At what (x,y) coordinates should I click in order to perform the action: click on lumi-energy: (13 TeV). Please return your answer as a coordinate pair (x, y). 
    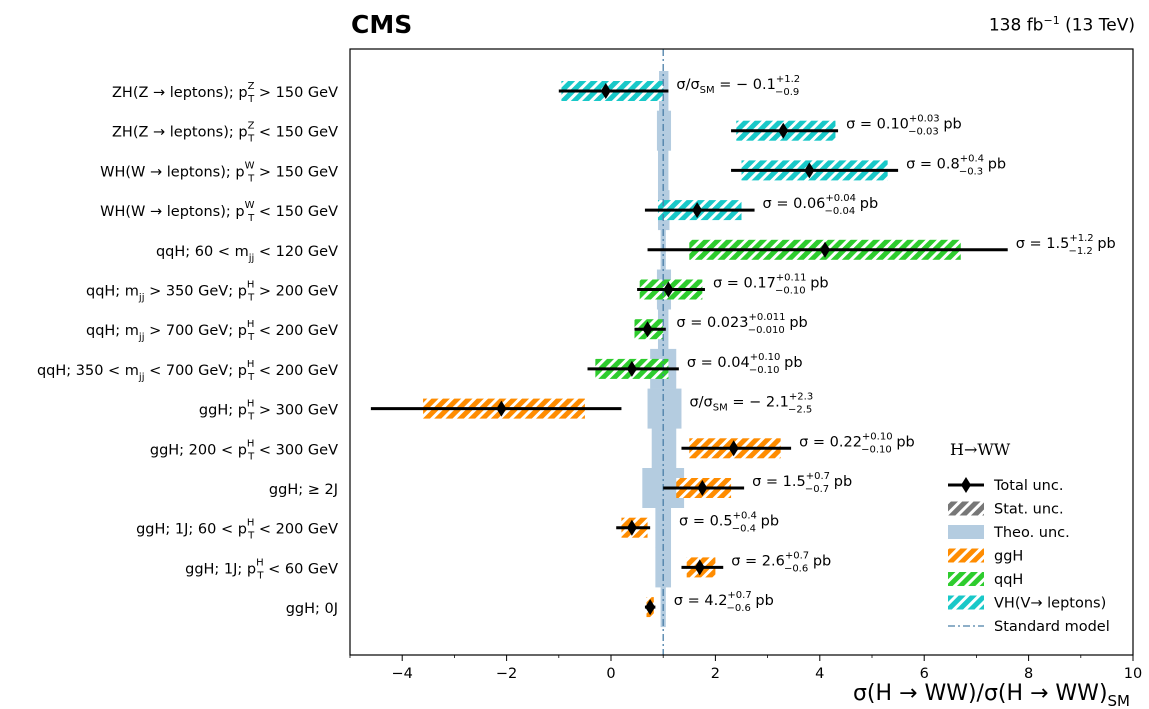
    Looking at the image, I should click on (1097, 25).